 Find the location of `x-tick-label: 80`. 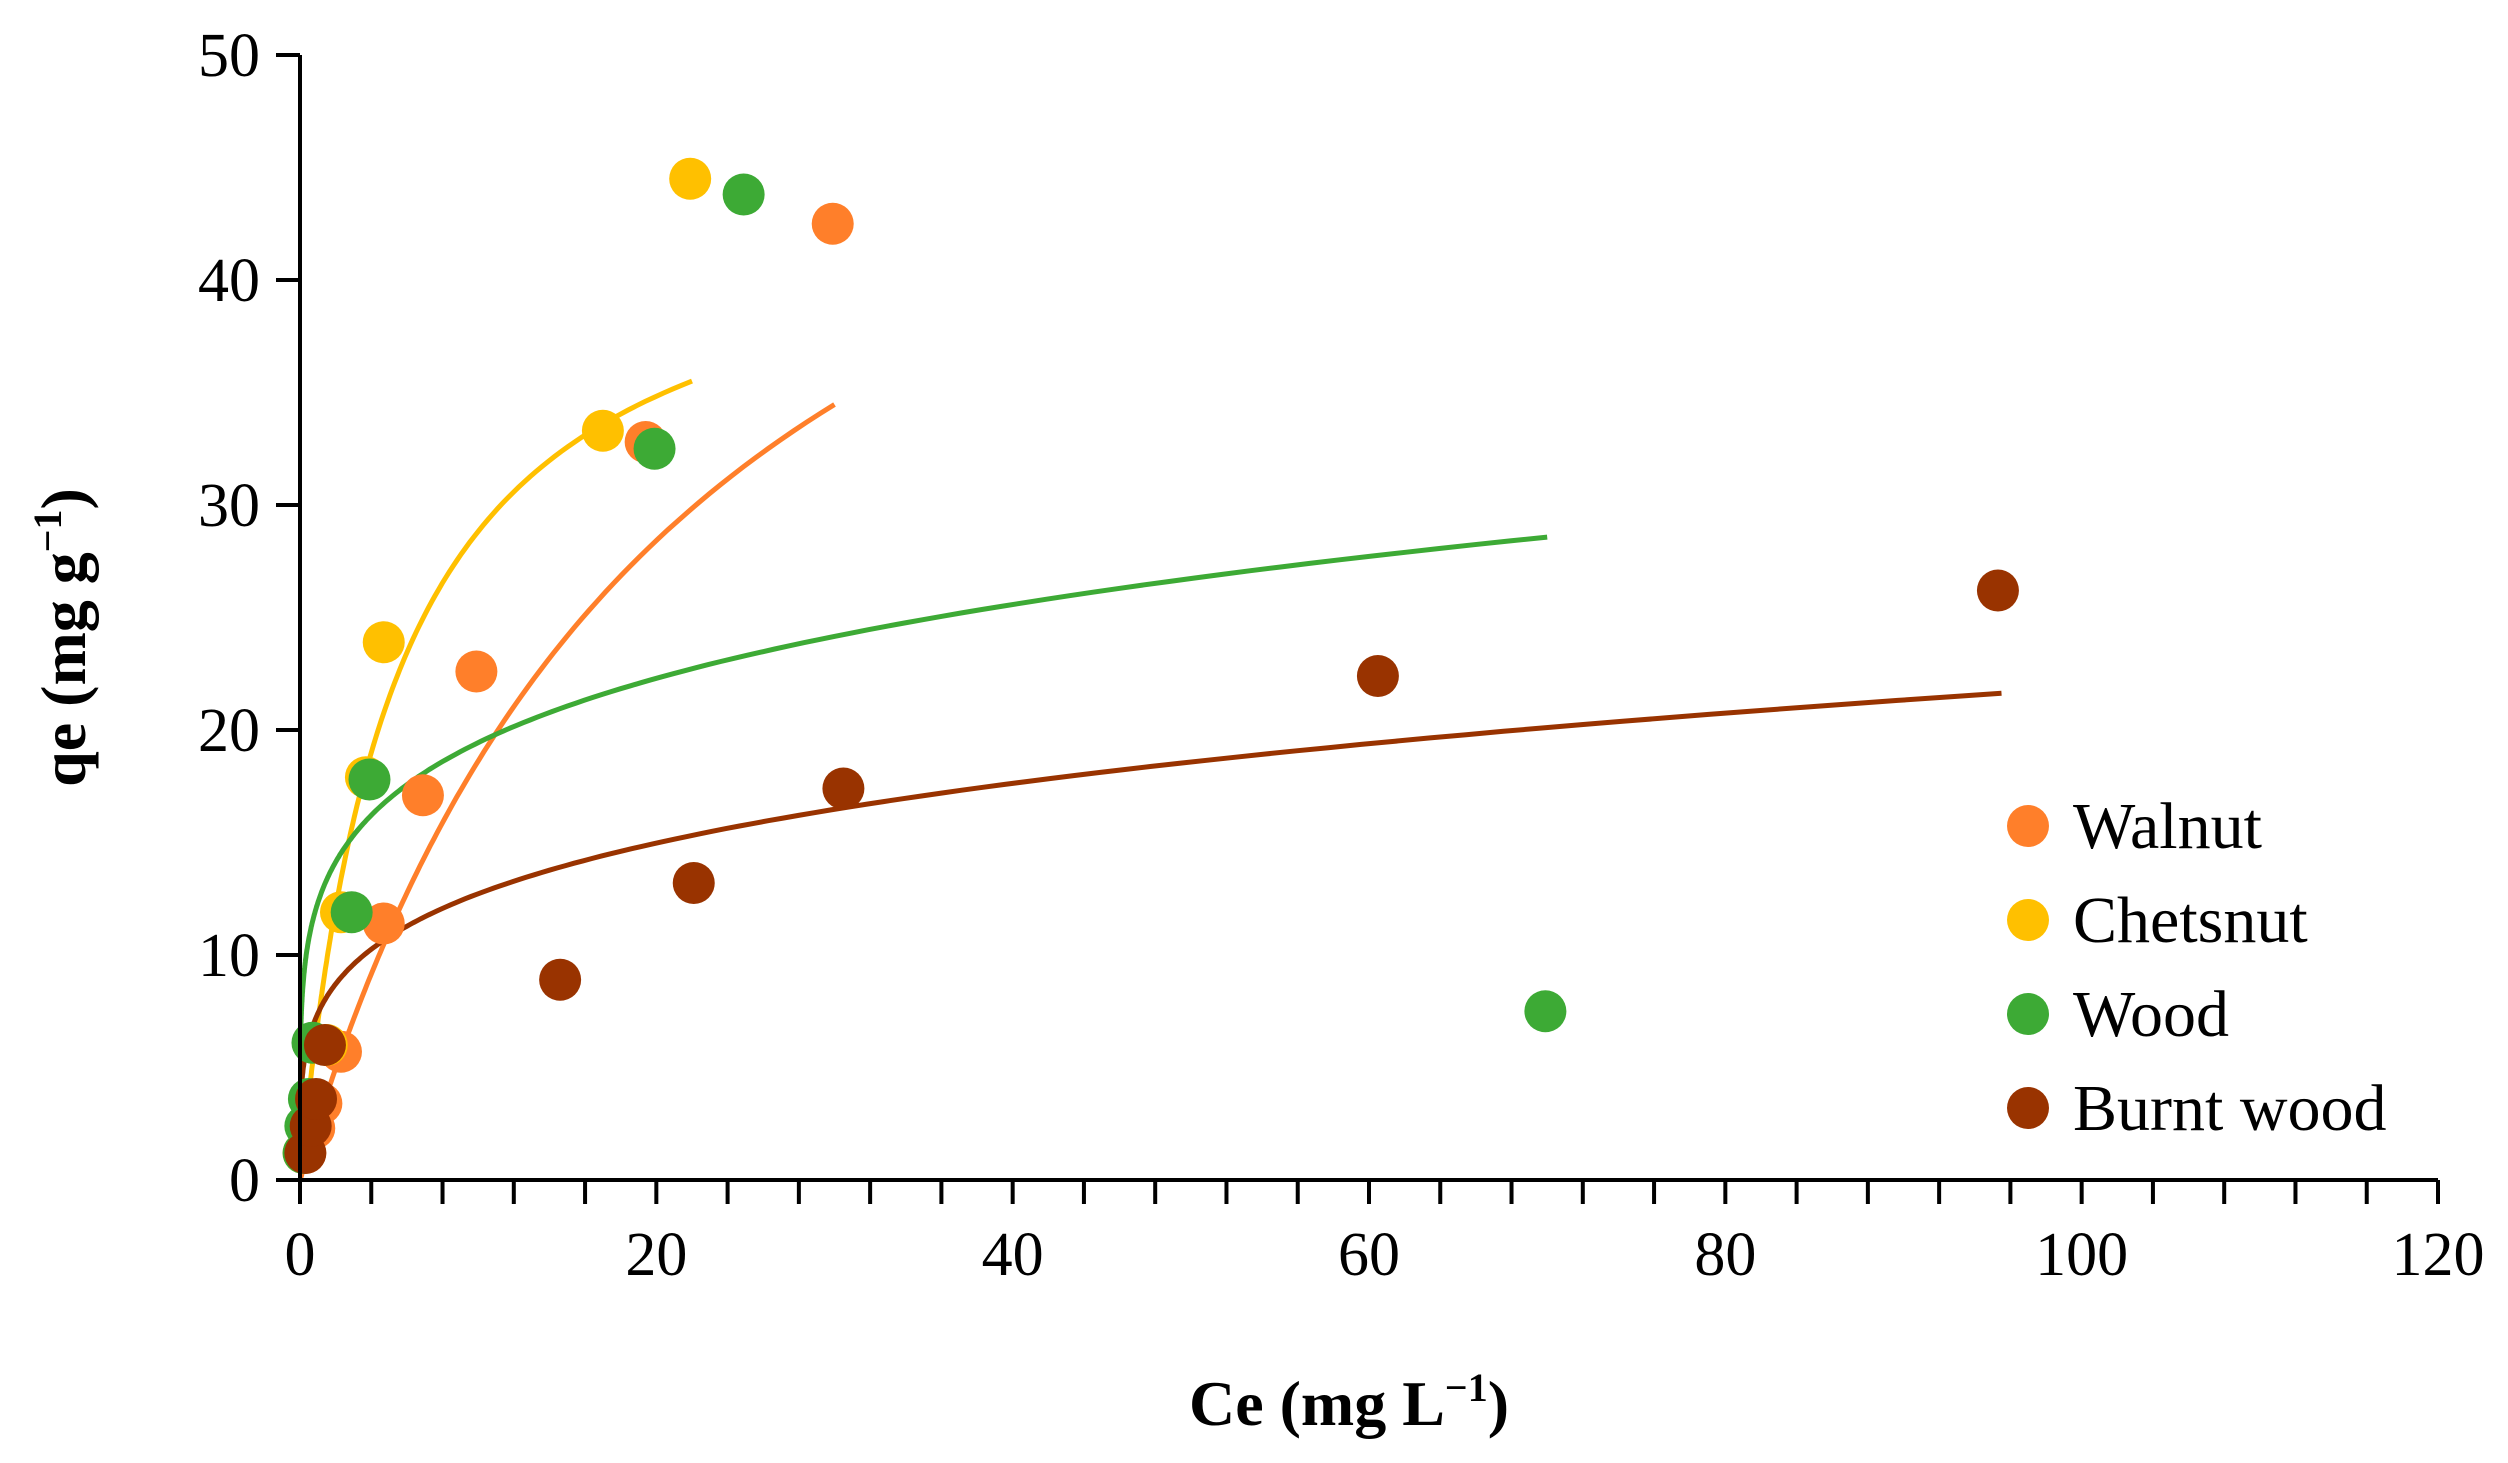

x-tick-label: 80 is located at coordinates (1725, 1255).